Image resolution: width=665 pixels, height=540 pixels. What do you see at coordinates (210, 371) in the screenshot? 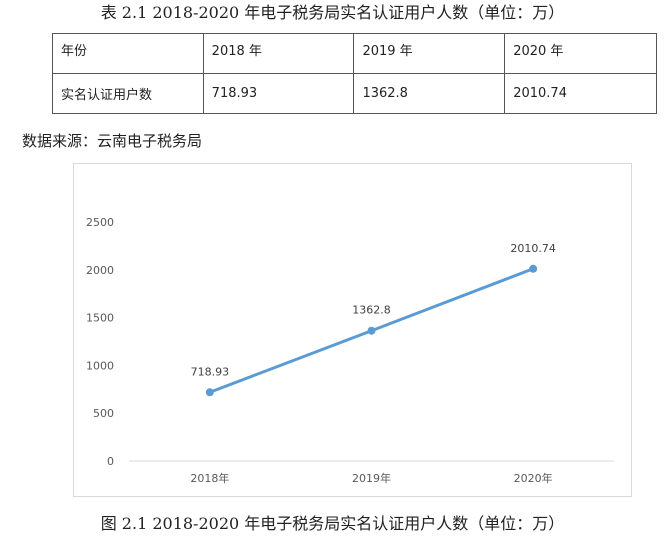
I see `data-label: 718.93` at bounding box center [210, 371].